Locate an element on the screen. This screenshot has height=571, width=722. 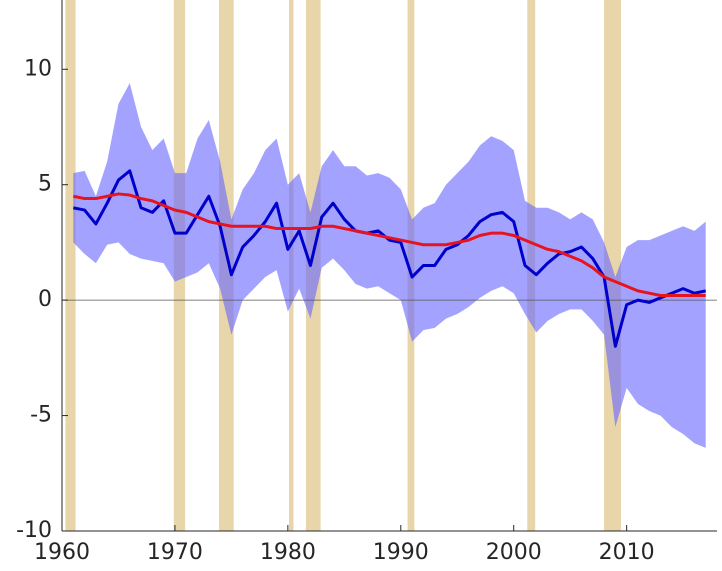
x-tick-label: 1970 is located at coordinates (175, 552).